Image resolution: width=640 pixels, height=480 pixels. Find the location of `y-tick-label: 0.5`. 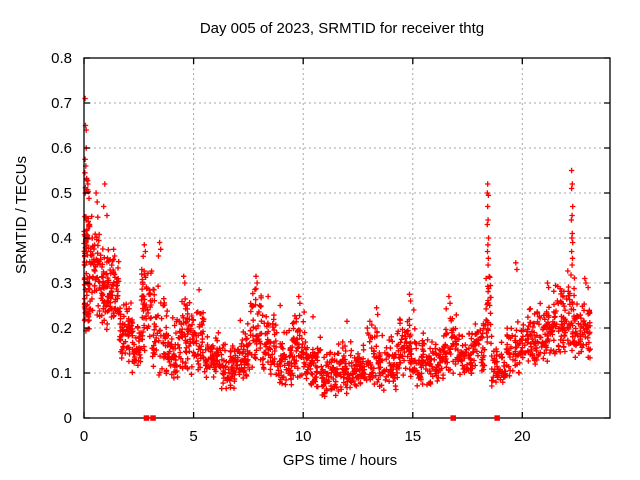

y-tick-label: 0.5 is located at coordinates (61, 193).